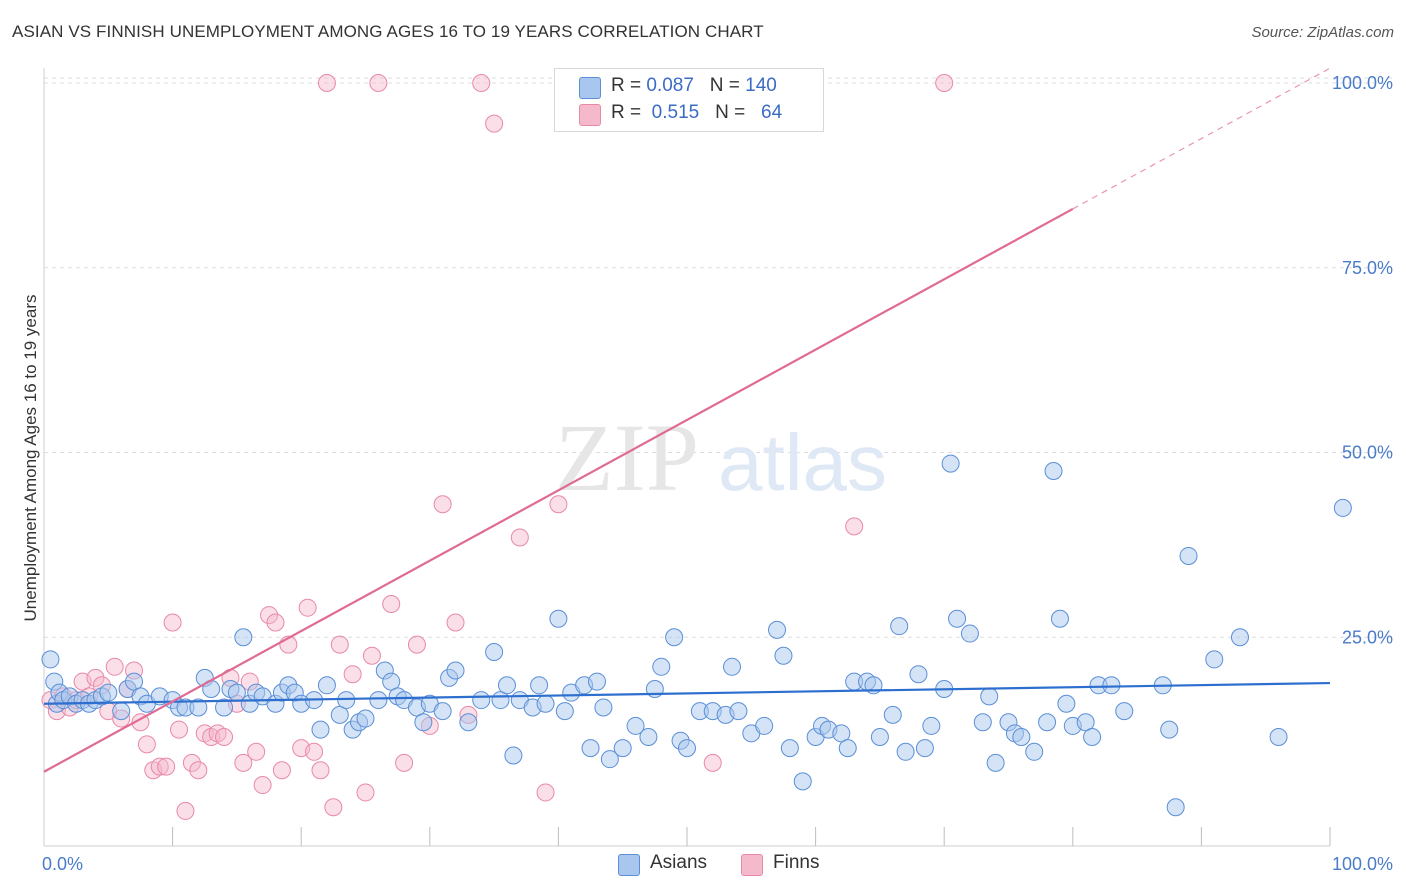 Image resolution: width=1406 pixels, height=892 pixels. I want to click on watermark-atlas: atlas, so click(802, 462).